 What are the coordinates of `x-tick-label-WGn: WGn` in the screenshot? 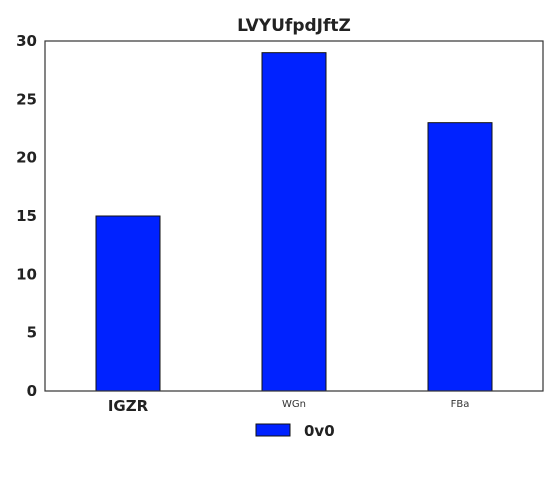 It's located at (294, 404).